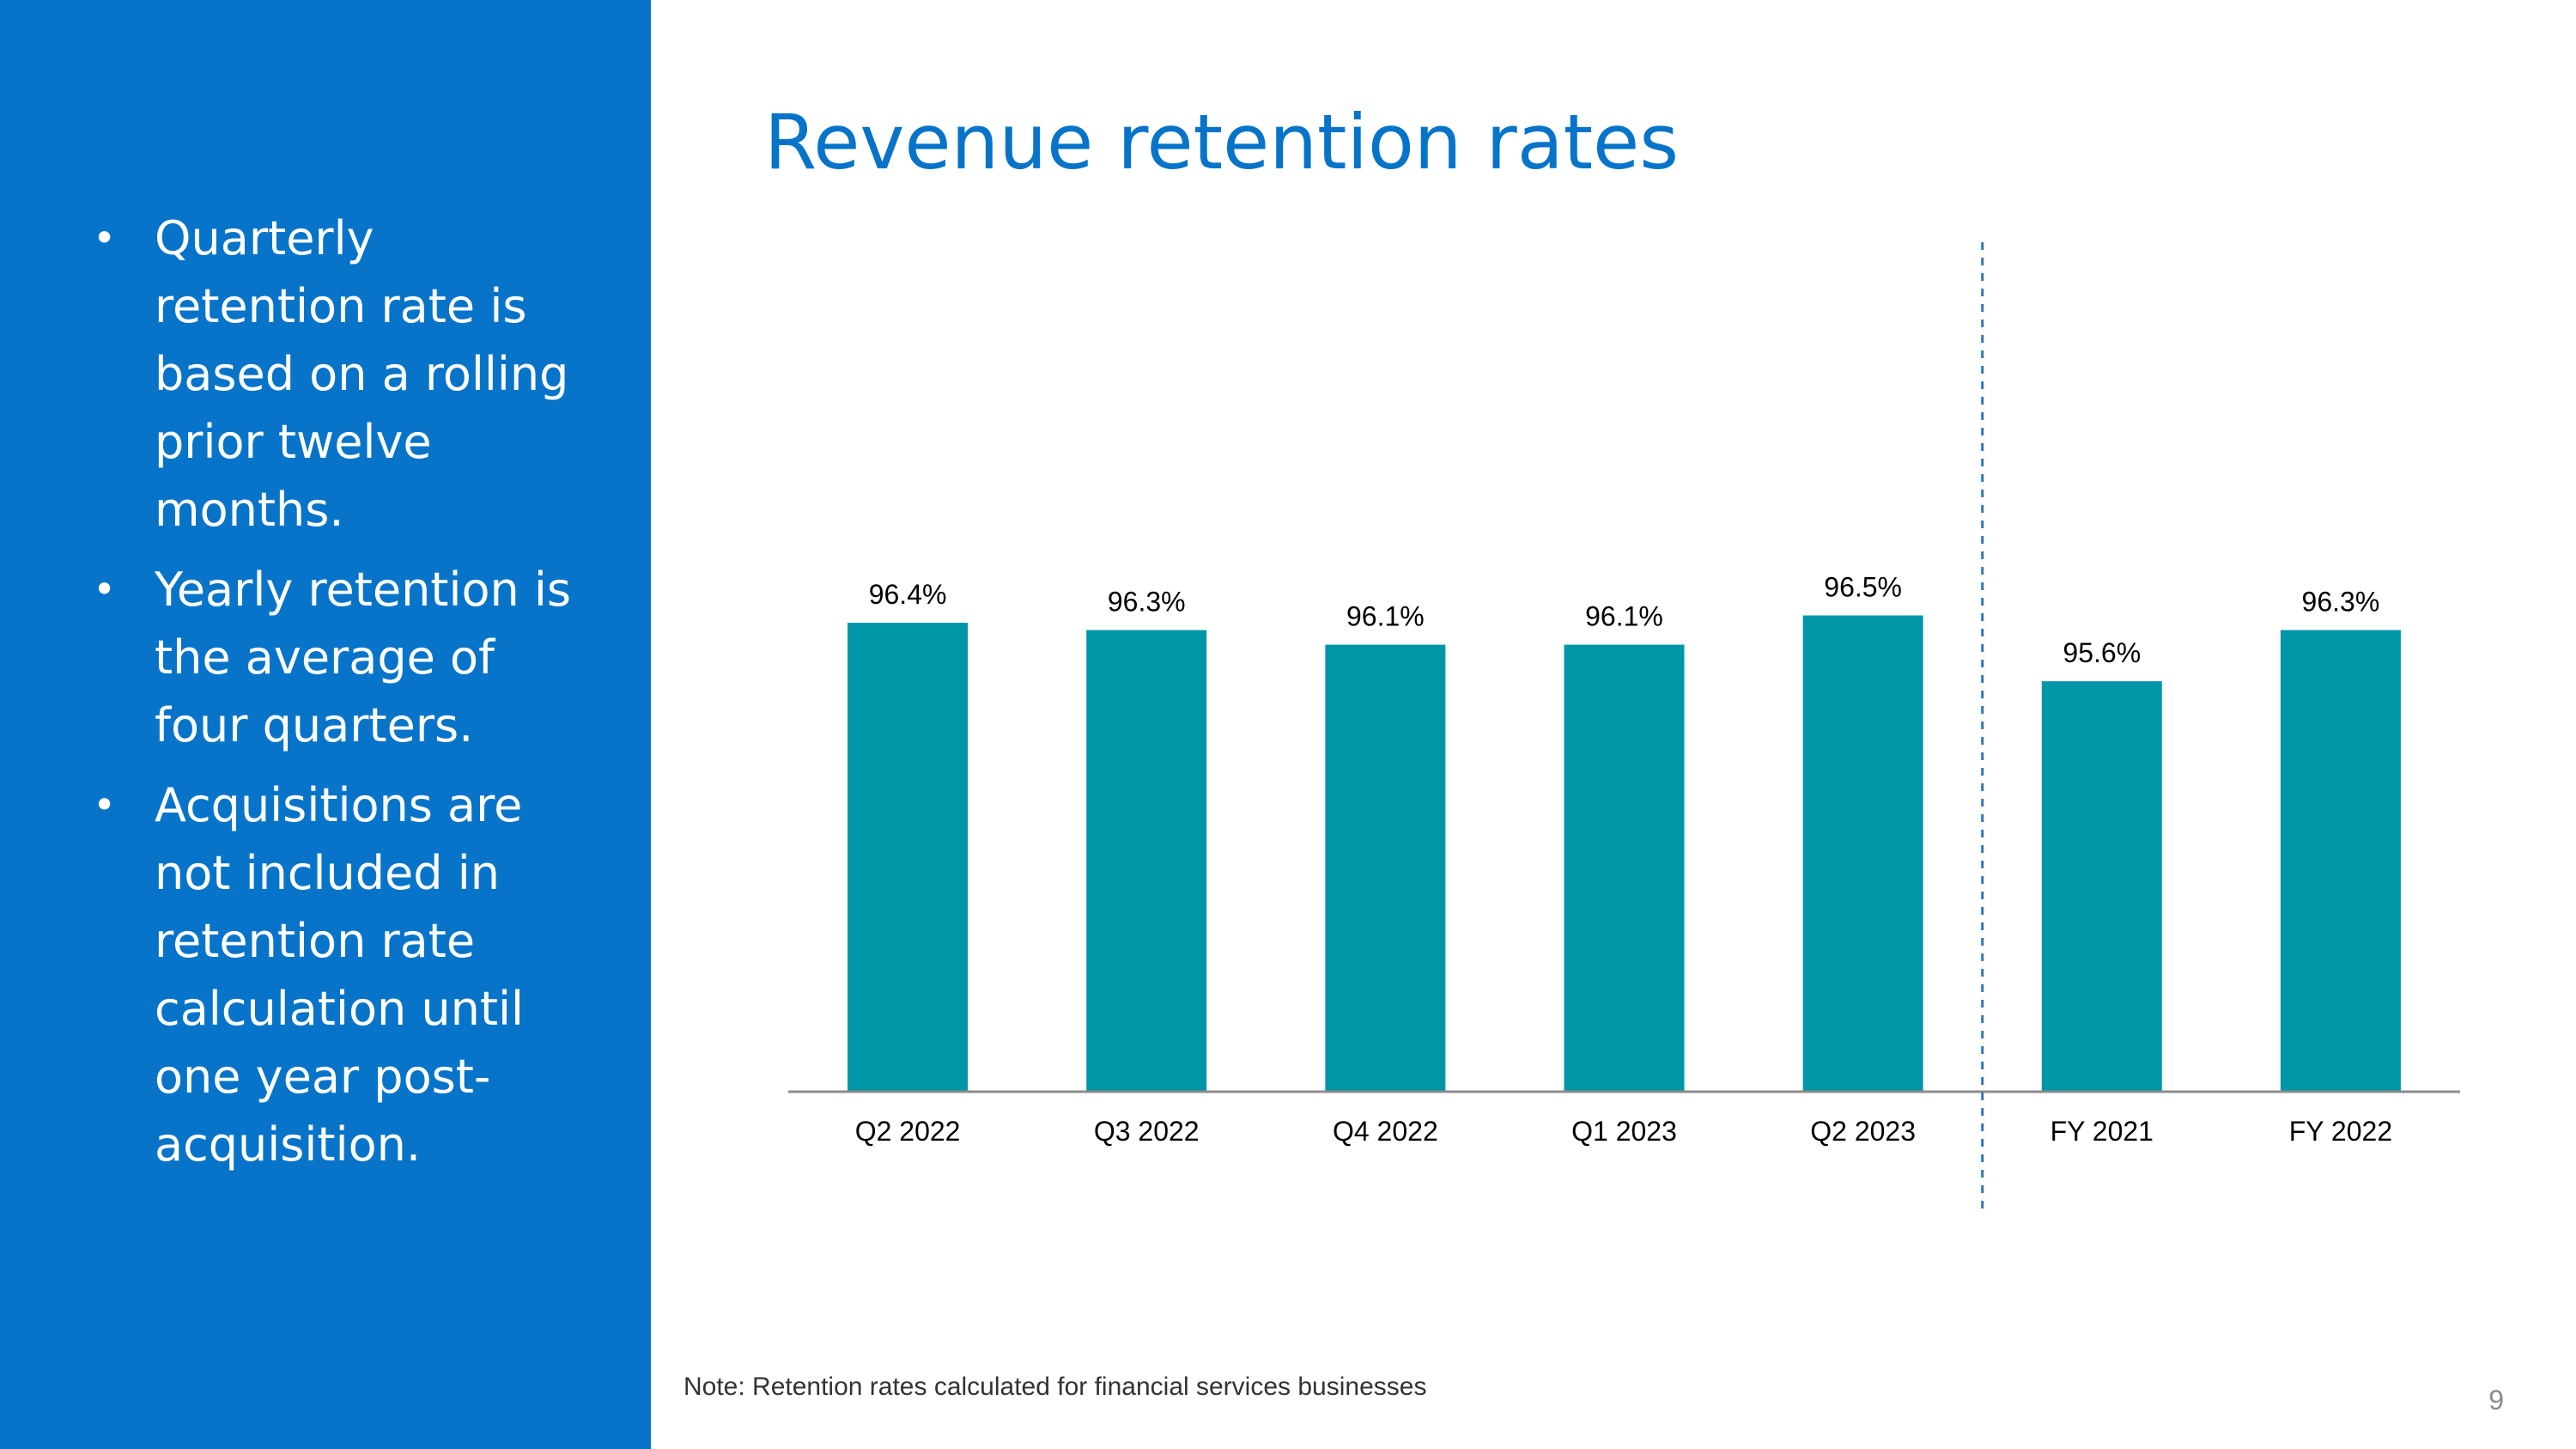 The height and width of the screenshot is (1449, 2576). What do you see at coordinates (1624, 1131) in the screenshot?
I see `x-tick-label: Q1 2023` at bounding box center [1624, 1131].